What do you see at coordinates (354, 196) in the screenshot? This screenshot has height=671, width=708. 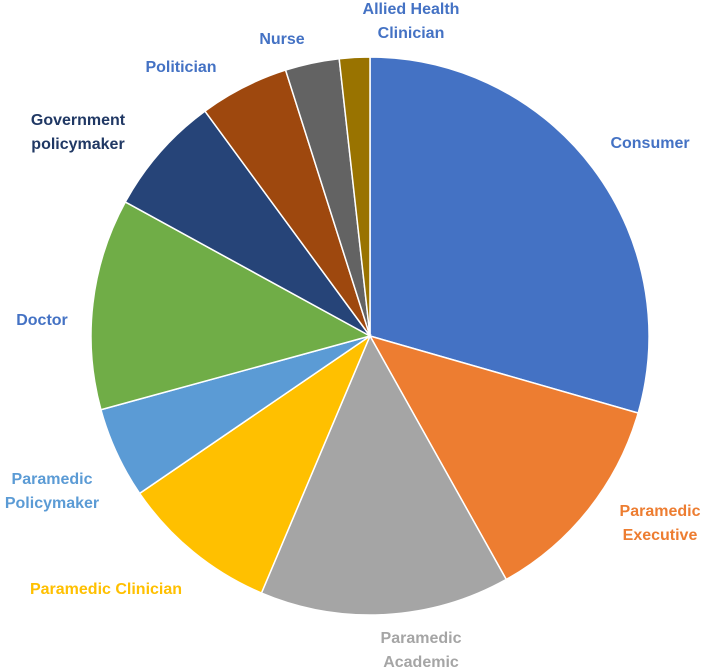 I see `pie-slice-allied-health-clinician` at bounding box center [354, 196].